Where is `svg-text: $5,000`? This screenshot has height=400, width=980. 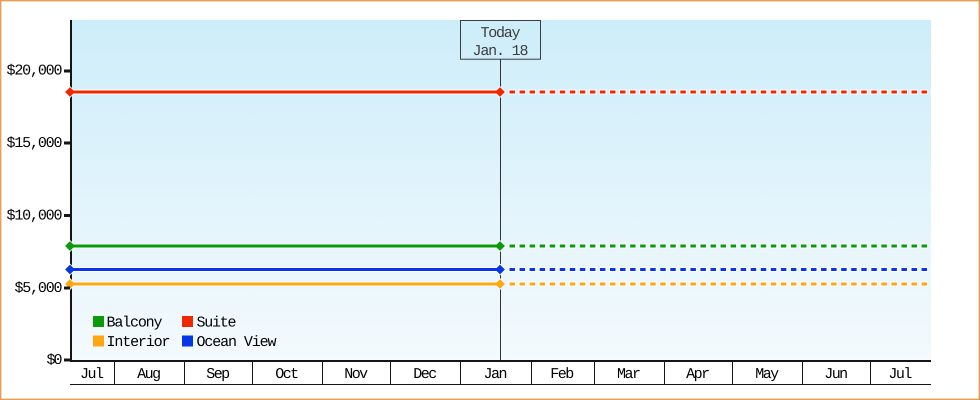 svg-text: $5,000 is located at coordinates (39, 288).